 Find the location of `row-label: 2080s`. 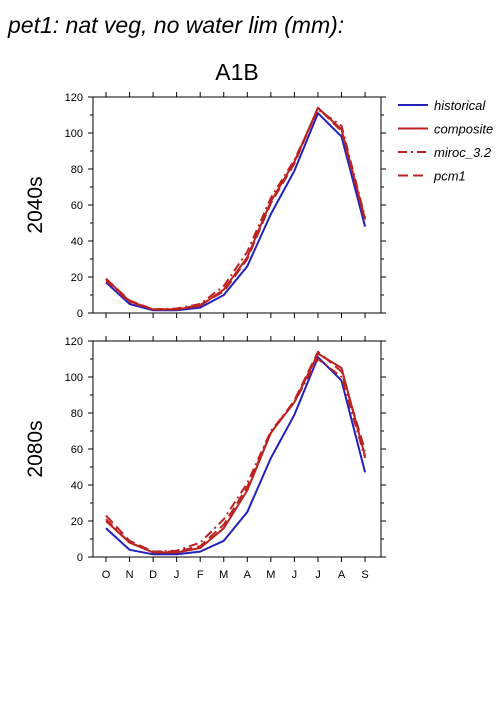

row-label: 2080s is located at coordinates (35, 448).